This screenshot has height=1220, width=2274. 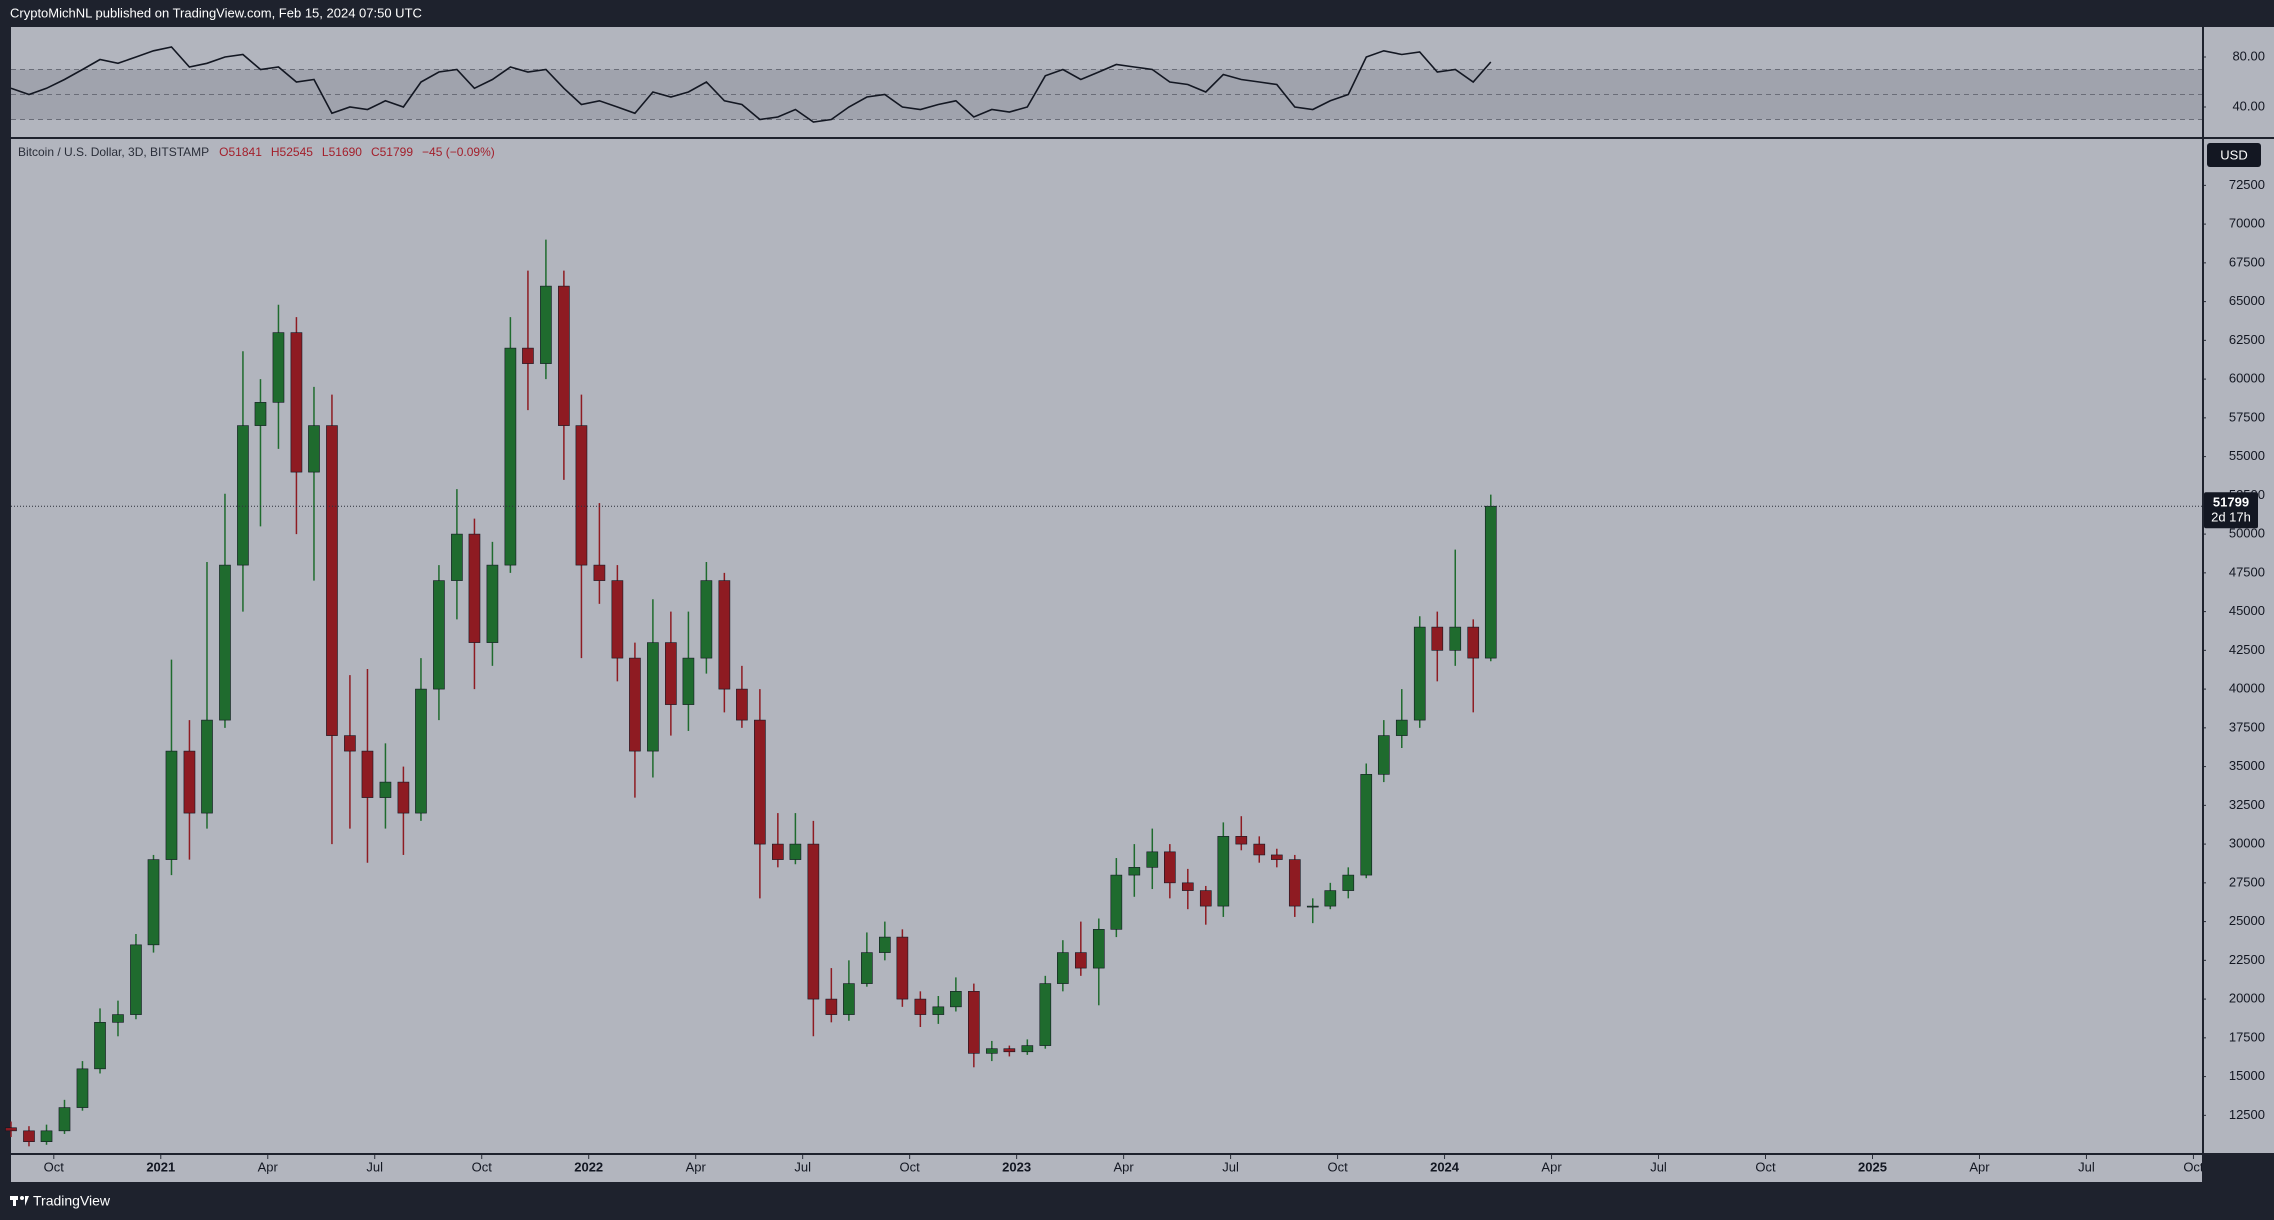 What do you see at coordinates (588, 1166) in the screenshot?
I see `x-tick-label: 2022` at bounding box center [588, 1166].